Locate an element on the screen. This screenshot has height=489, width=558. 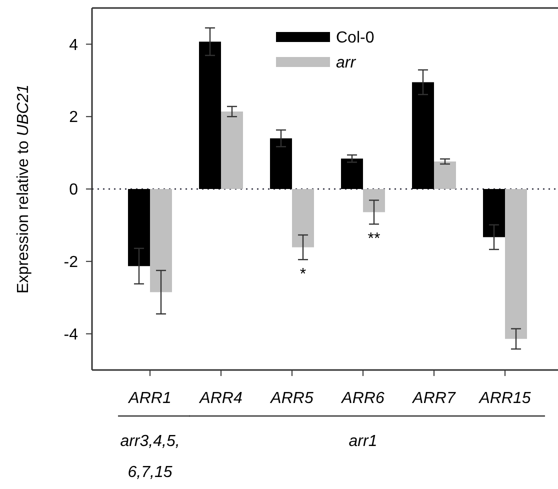
annotation: * is located at coordinates (303, 274).